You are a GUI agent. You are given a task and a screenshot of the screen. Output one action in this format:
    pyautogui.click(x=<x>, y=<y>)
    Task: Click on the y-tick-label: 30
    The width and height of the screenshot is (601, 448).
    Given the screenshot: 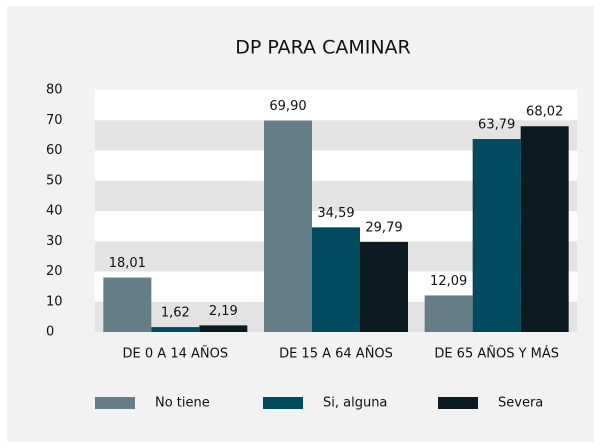 What is the action you would take?
    pyautogui.click(x=54, y=241)
    